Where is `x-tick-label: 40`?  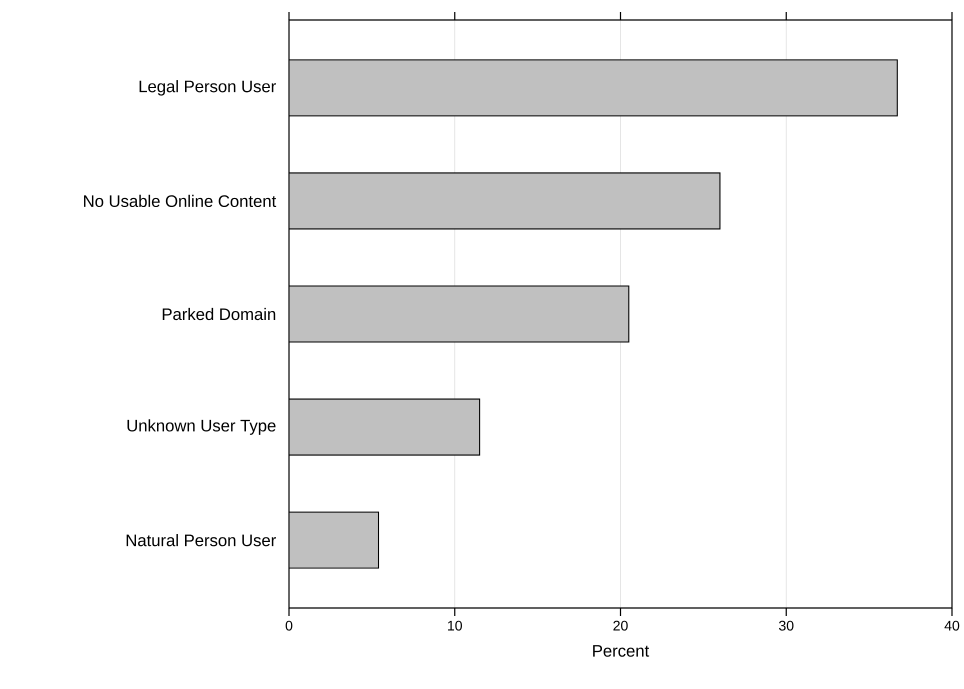
x-tick-label: 40 is located at coordinates (952, 625).